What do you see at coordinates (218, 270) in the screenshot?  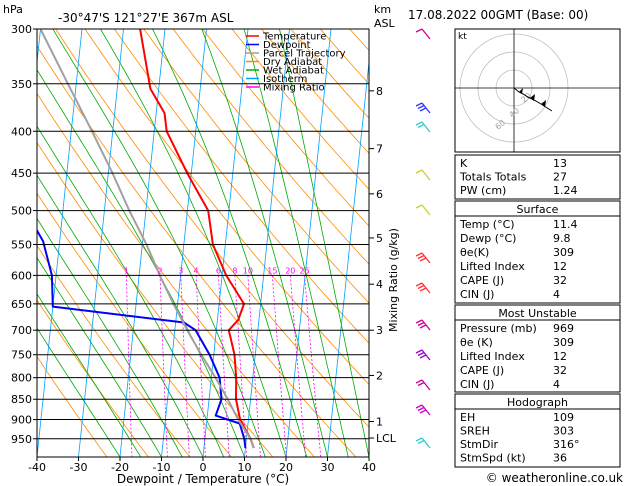 I see `mixing-ratio-label: 6` at bounding box center [218, 270].